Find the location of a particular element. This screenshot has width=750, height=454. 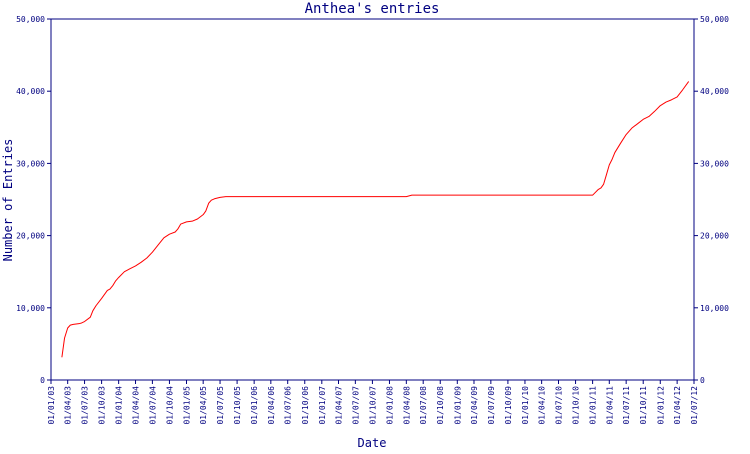

x-tick-label: 01/04/09 is located at coordinates (474, 405).